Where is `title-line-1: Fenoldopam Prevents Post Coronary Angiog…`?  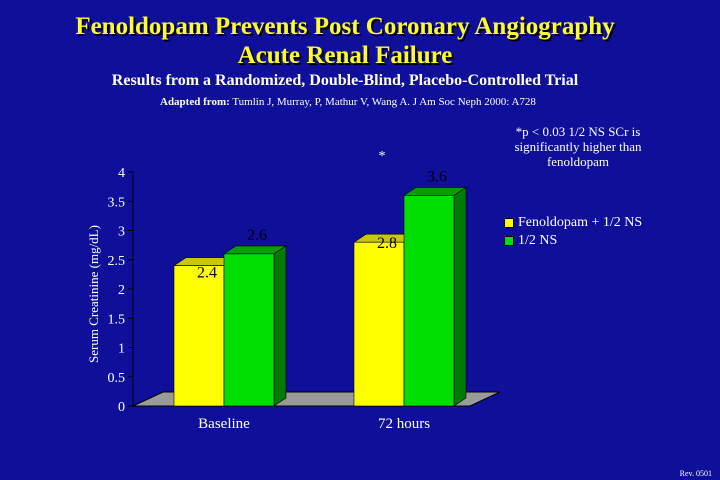 title-line-1: Fenoldopam Prevents Post Coronary Angiog… is located at coordinates (345, 26).